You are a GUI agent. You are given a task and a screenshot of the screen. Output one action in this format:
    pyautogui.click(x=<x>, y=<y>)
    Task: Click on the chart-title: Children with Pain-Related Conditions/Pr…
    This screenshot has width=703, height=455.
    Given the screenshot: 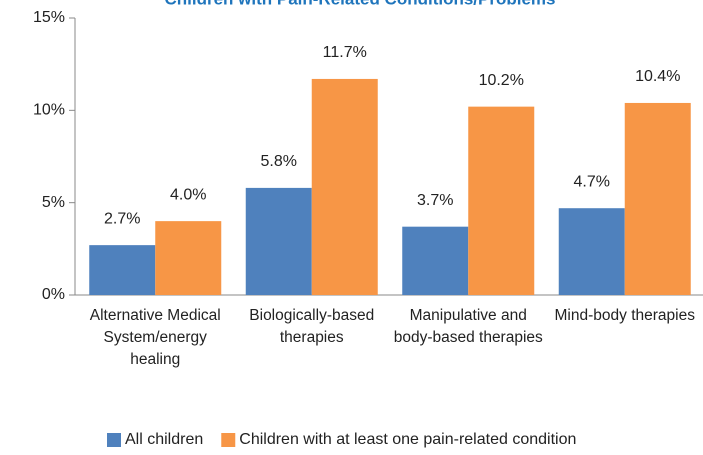 What is the action you would take?
    pyautogui.click(x=359, y=4)
    